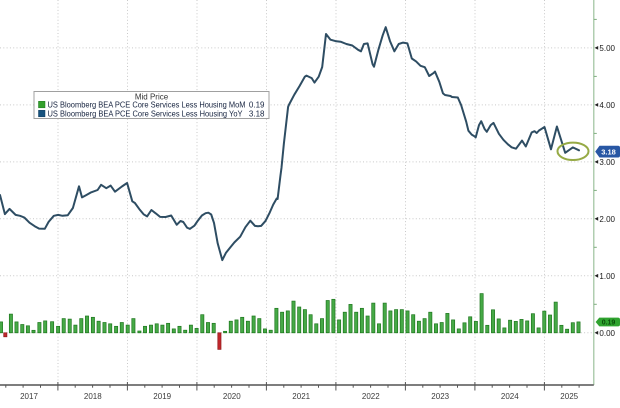 This screenshot has height=408, width=620. What do you see at coordinates (232, 396) in the screenshot?
I see `svg-text: 2020` at bounding box center [232, 396].